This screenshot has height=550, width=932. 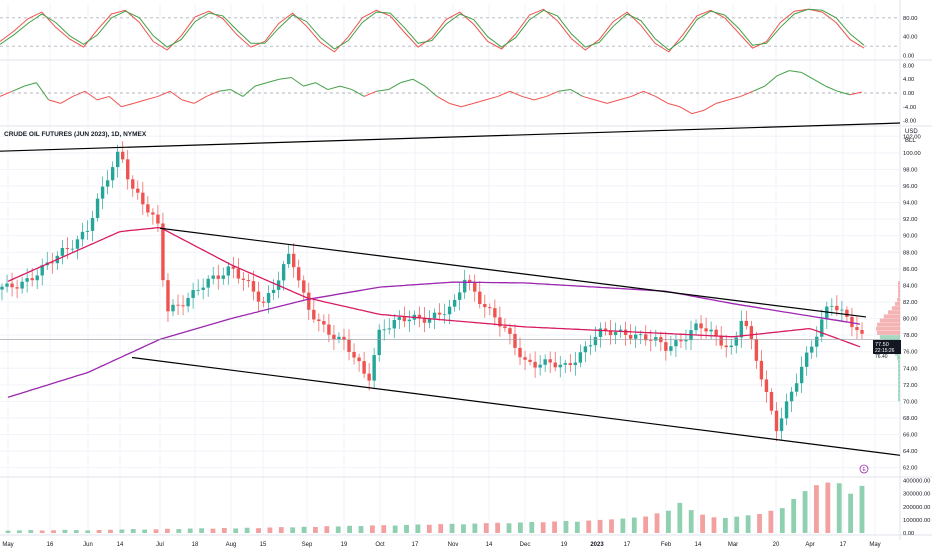 What do you see at coordinates (120, 545) in the screenshot?
I see `time-tick-label: 14` at bounding box center [120, 545].